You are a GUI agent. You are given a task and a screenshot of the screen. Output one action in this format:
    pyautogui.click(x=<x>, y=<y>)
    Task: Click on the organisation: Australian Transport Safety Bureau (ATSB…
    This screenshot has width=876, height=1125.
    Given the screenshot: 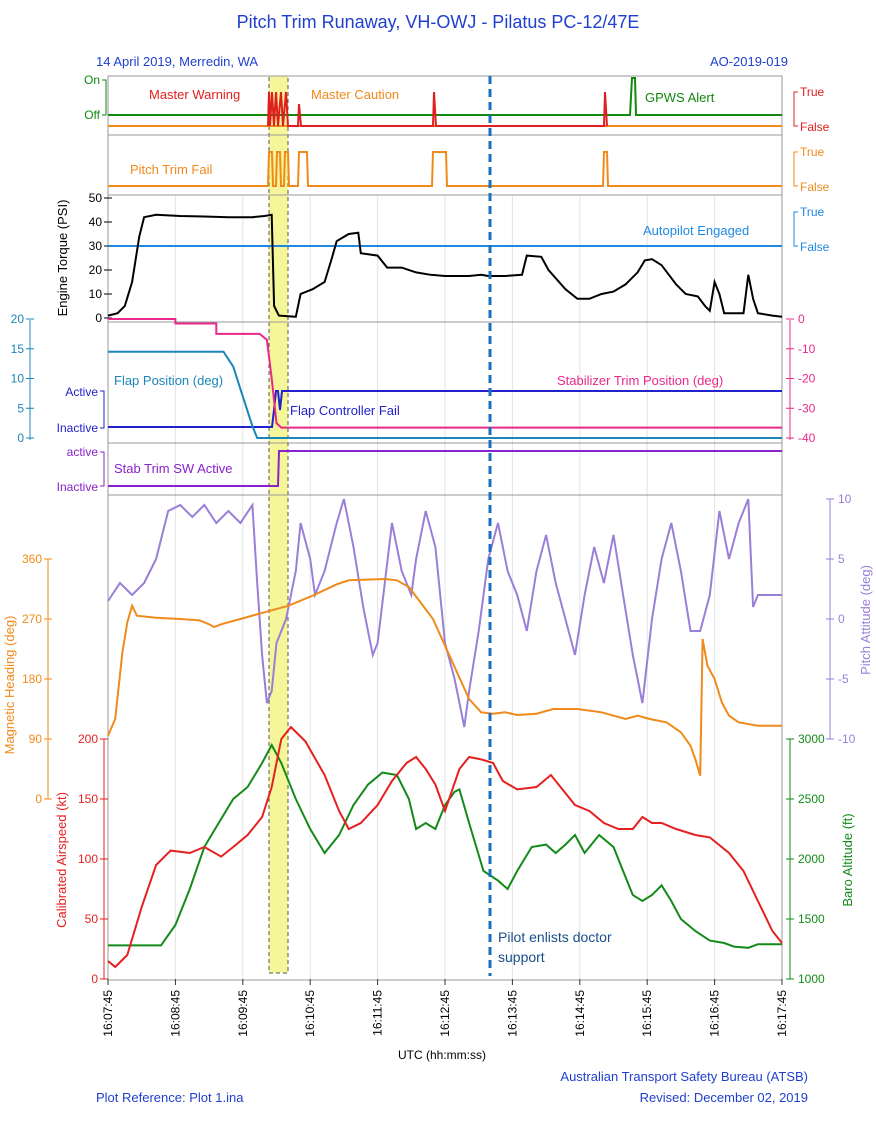 What is the action you would take?
    pyautogui.click(x=684, y=1076)
    